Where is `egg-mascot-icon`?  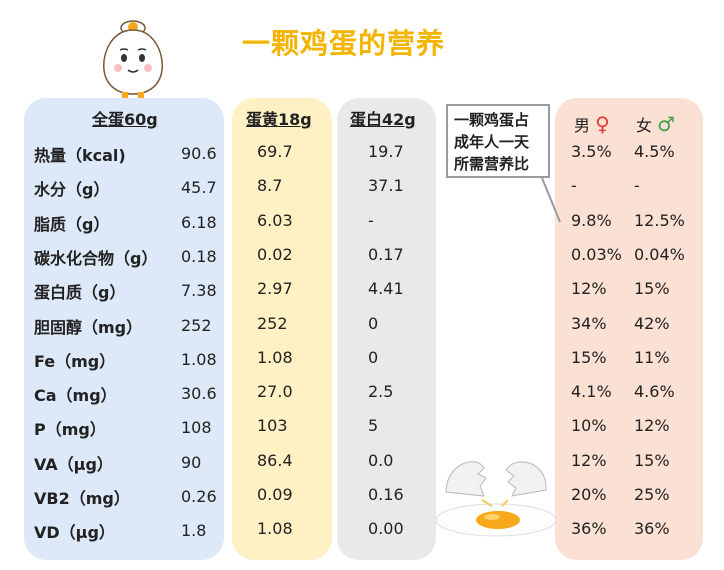 egg-mascot-icon is located at coordinates (133, 59).